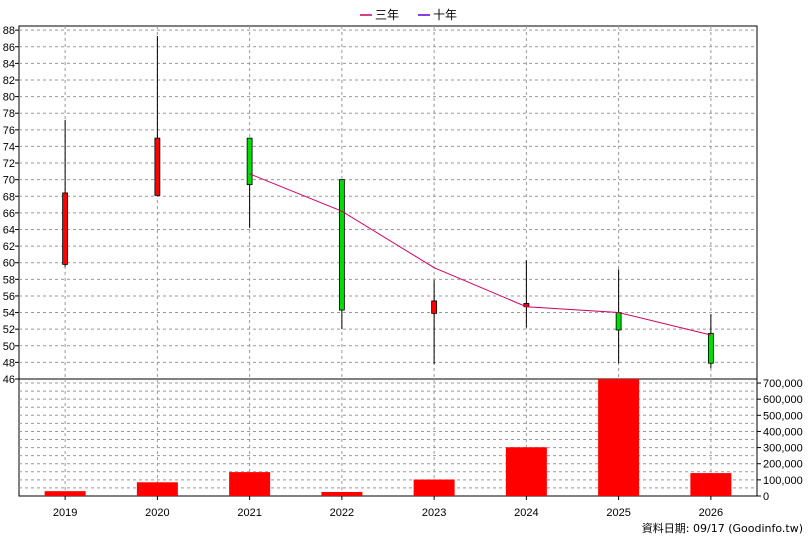 The image size is (808, 540). I want to click on price-tick-label: 54, so click(9, 314).